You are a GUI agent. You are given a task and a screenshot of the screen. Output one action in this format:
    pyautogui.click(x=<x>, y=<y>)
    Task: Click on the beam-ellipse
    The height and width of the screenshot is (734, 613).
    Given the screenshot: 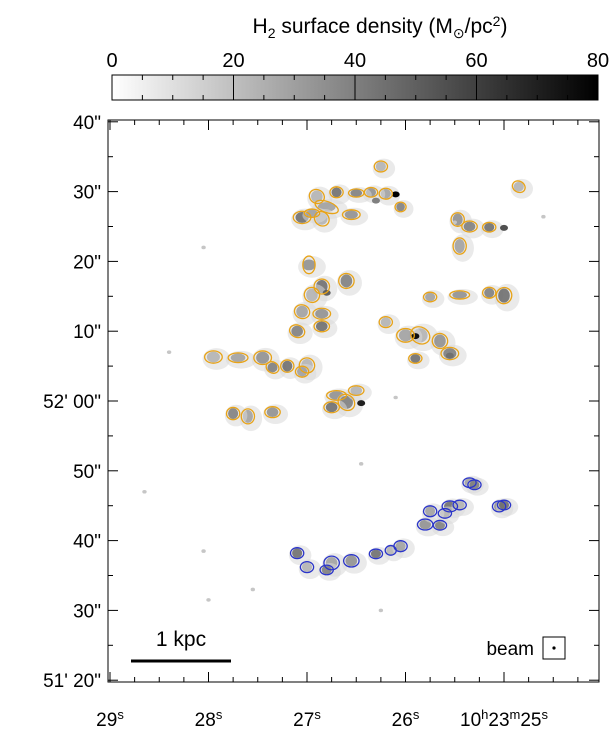 What is the action you would take?
    pyautogui.click(x=554, y=648)
    